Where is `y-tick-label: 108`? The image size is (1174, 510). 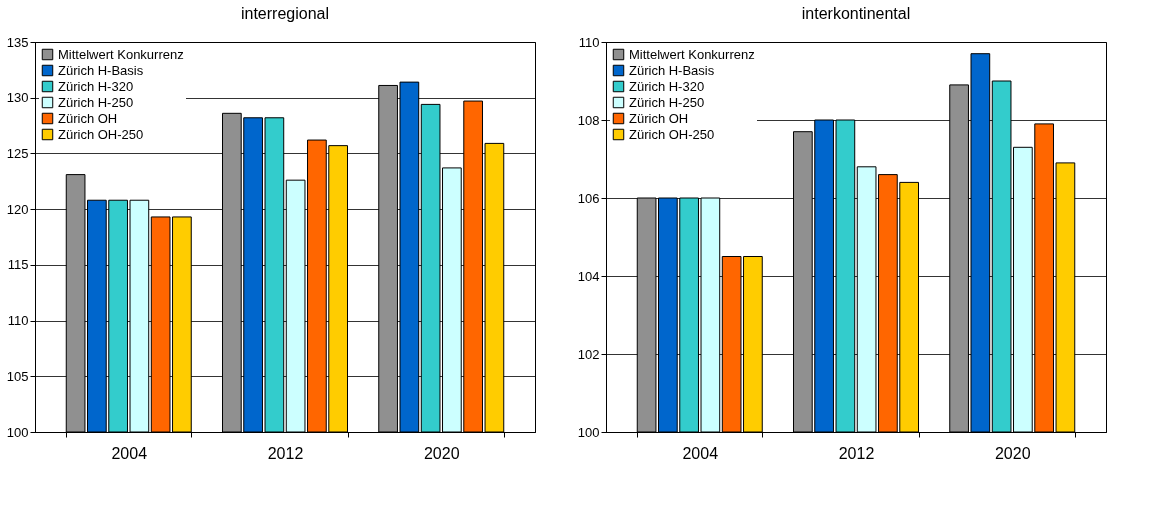
y-tick-label: 108 is located at coordinates (588, 120).